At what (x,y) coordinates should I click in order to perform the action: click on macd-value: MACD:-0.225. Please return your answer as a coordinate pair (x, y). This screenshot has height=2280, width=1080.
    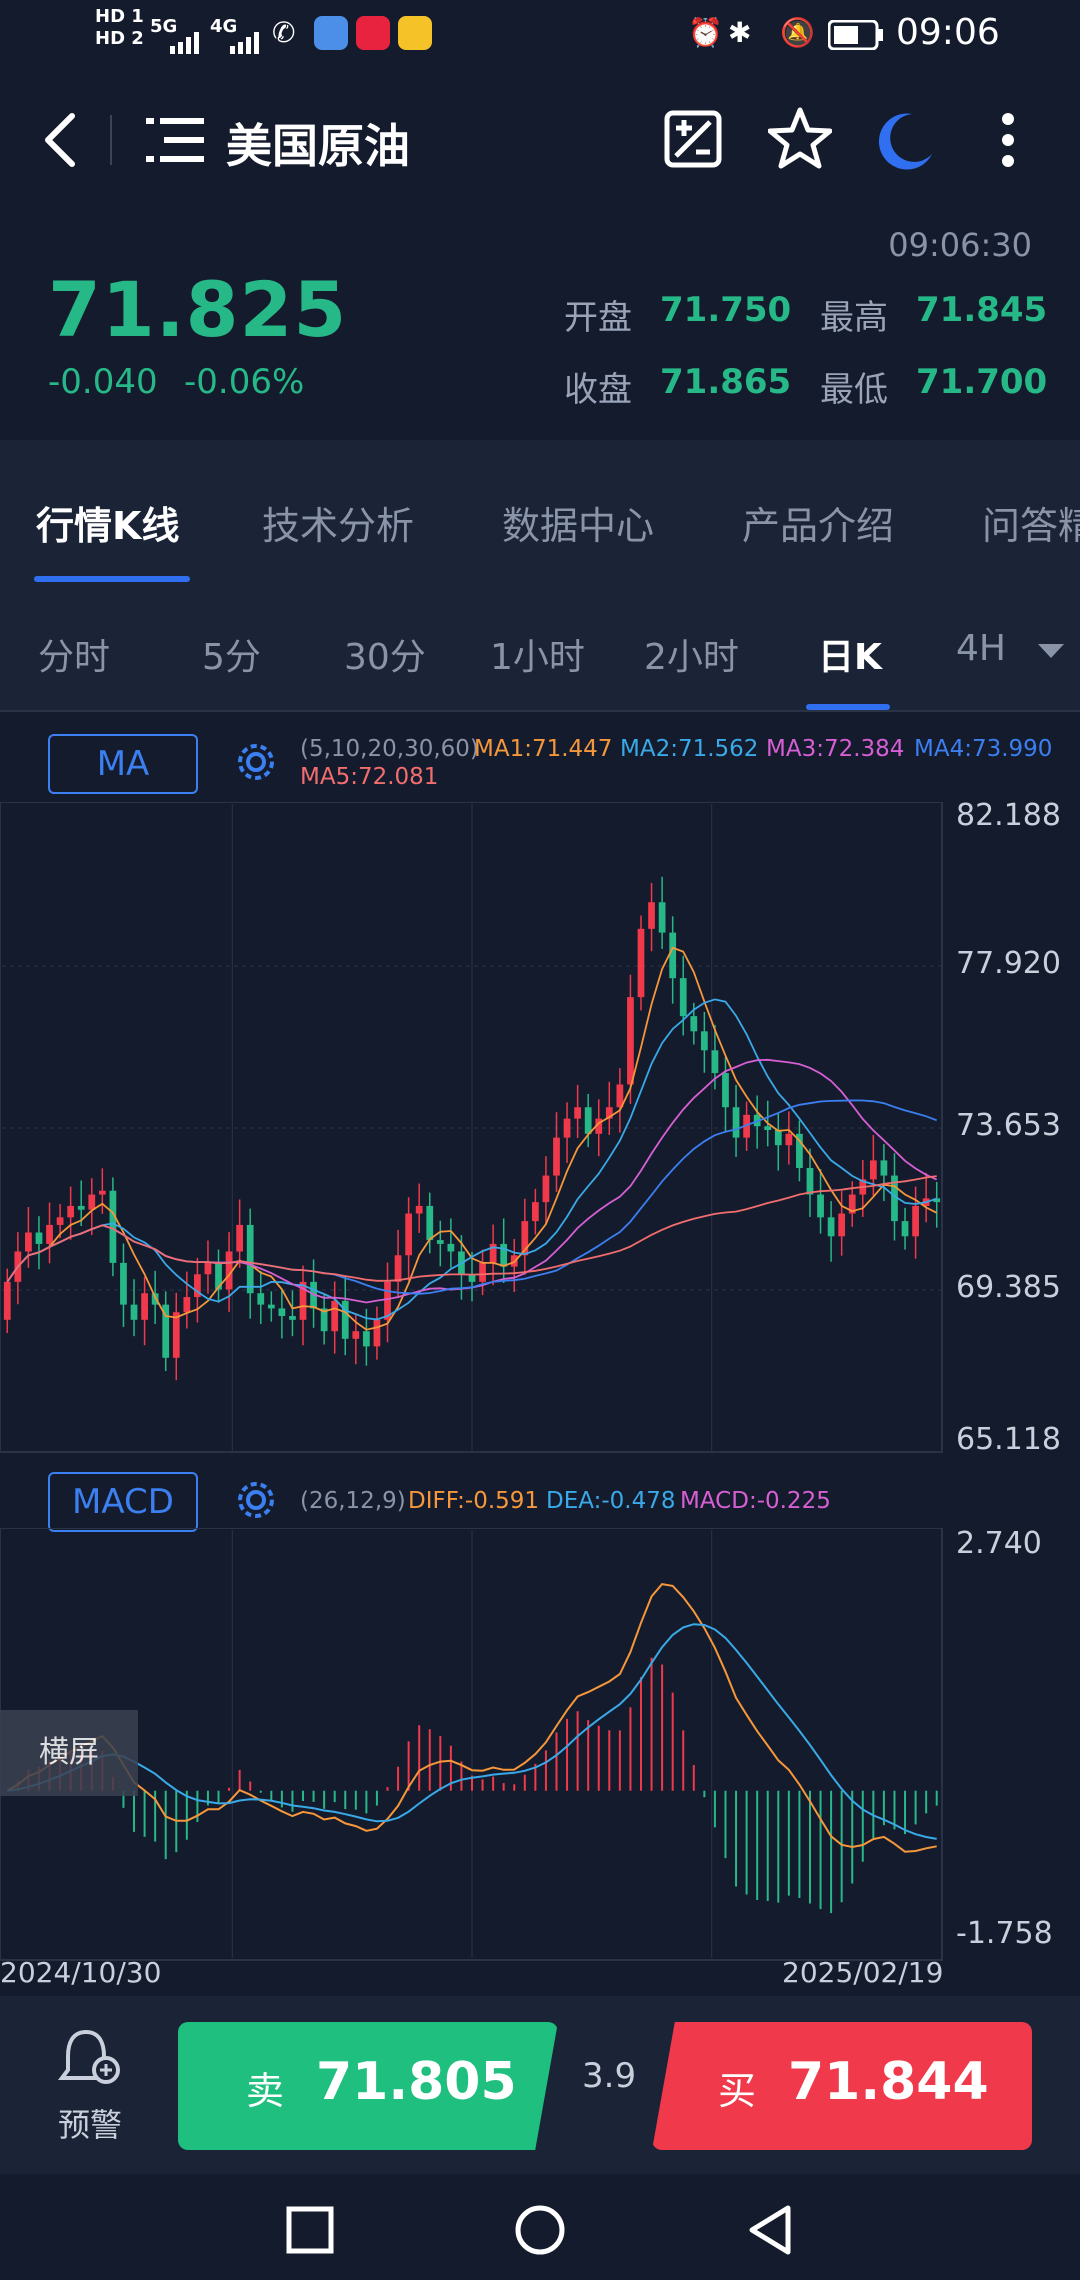
    Looking at the image, I should click on (755, 1501).